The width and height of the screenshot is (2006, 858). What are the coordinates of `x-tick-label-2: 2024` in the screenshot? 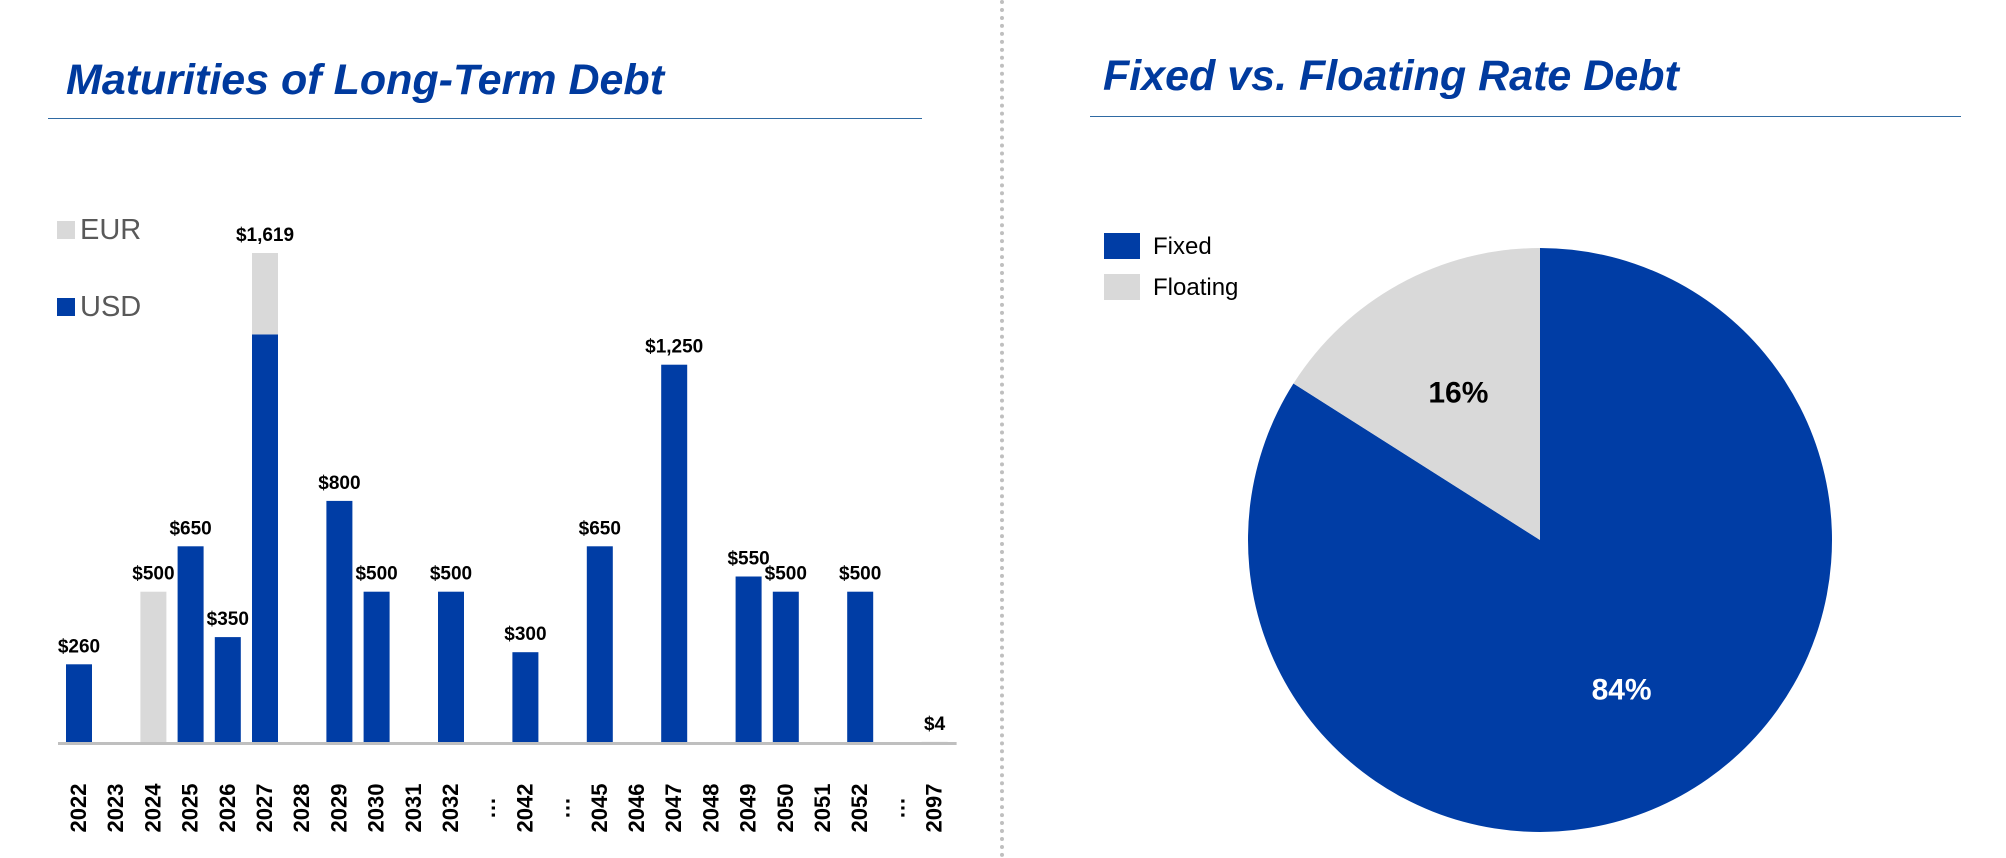 It's located at (152, 808).